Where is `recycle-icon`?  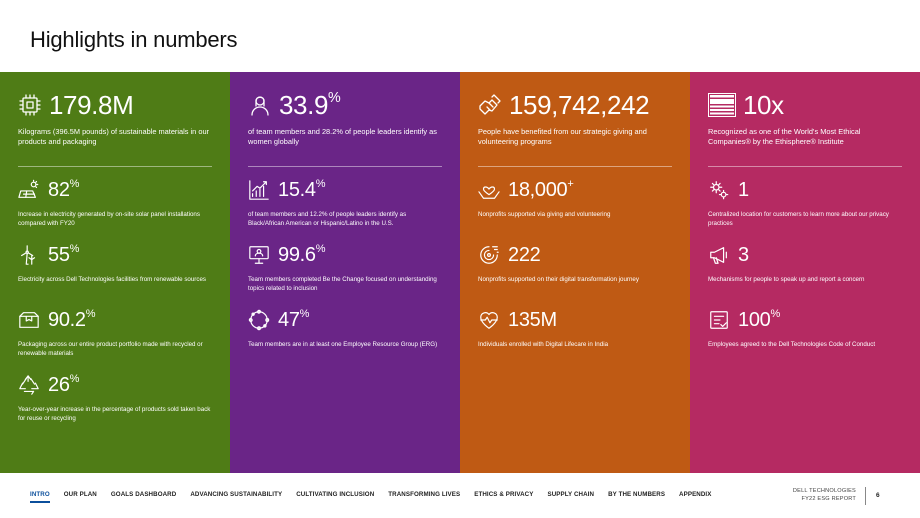 recycle-icon is located at coordinates (29, 385).